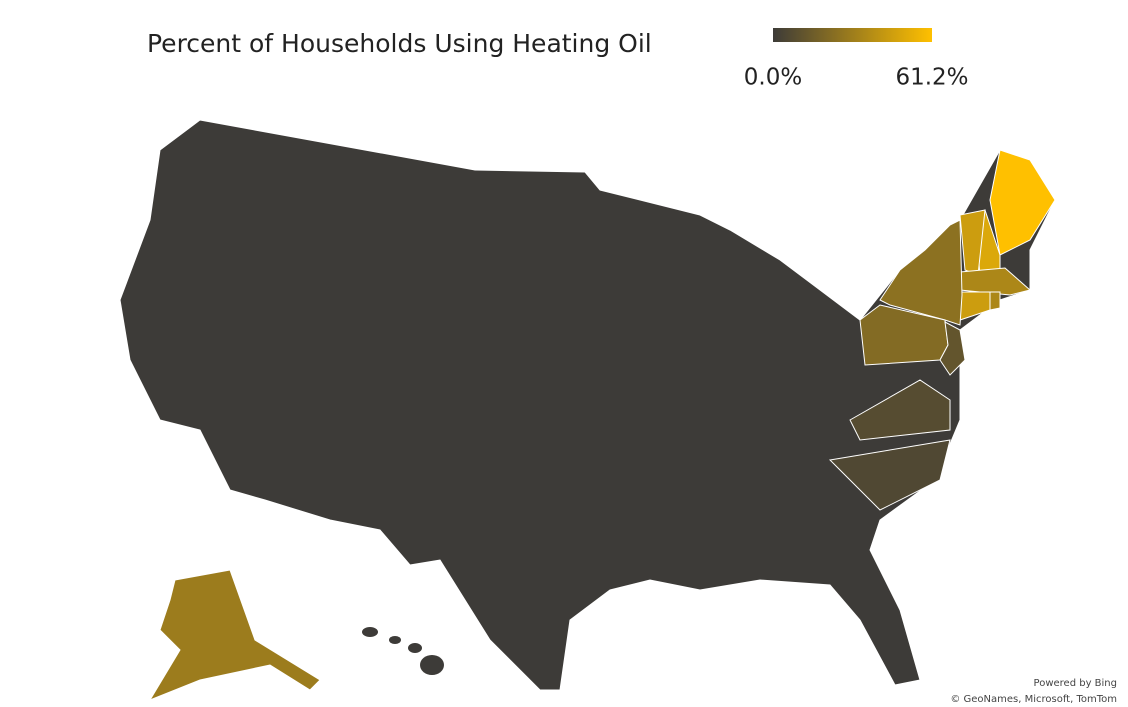 This screenshot has width=1128, height=707. I want to click on legend-label: 61.2%, so click(931, 78).